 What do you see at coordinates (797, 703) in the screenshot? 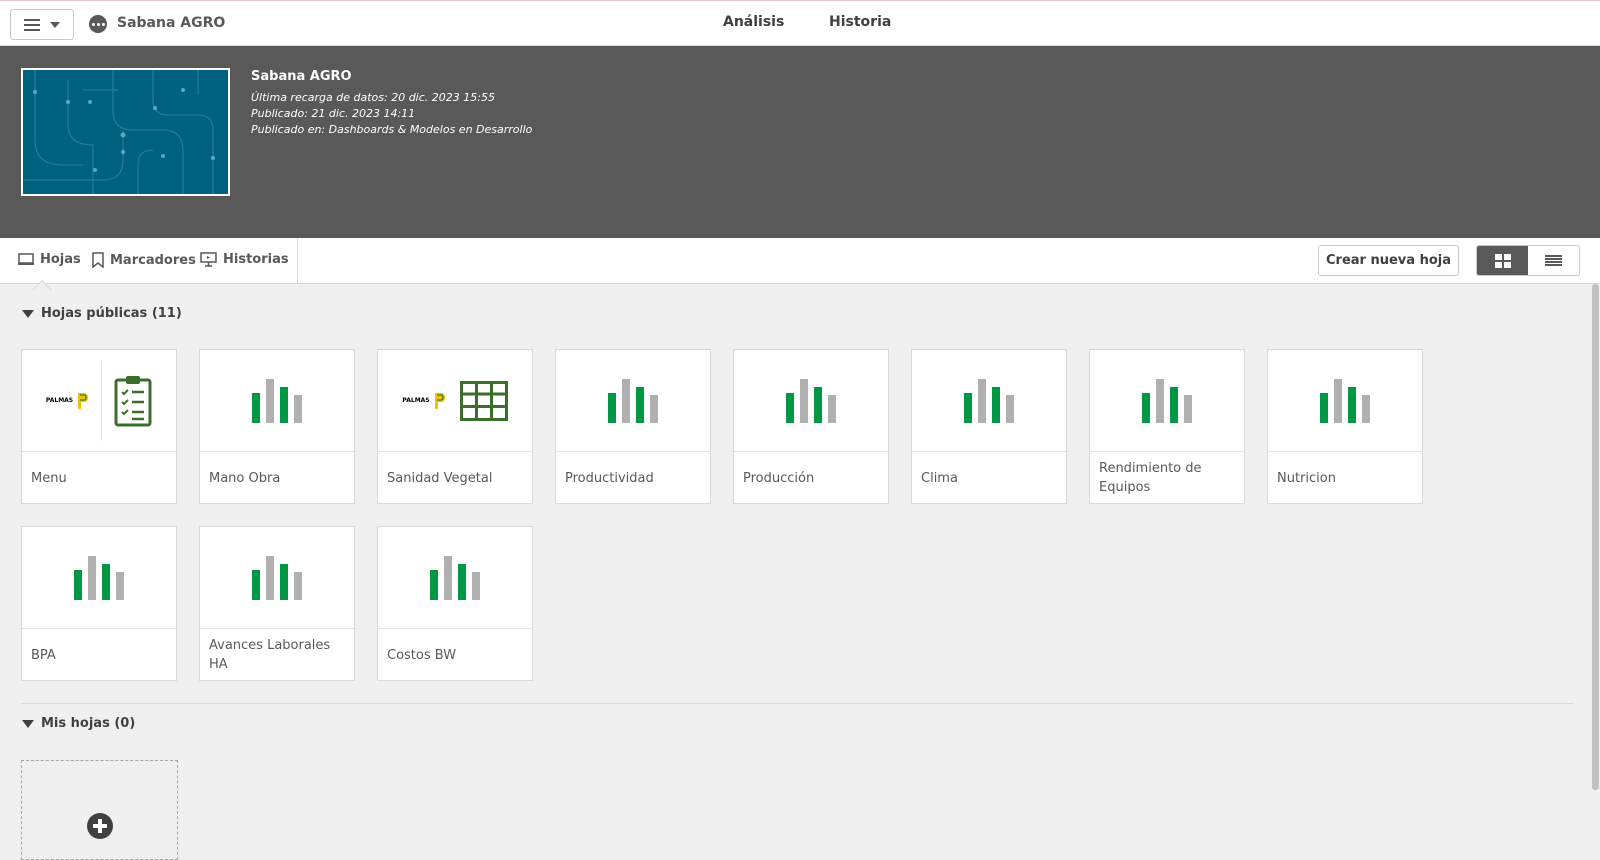
I see `section-divider` at bounding box center [797, 703].